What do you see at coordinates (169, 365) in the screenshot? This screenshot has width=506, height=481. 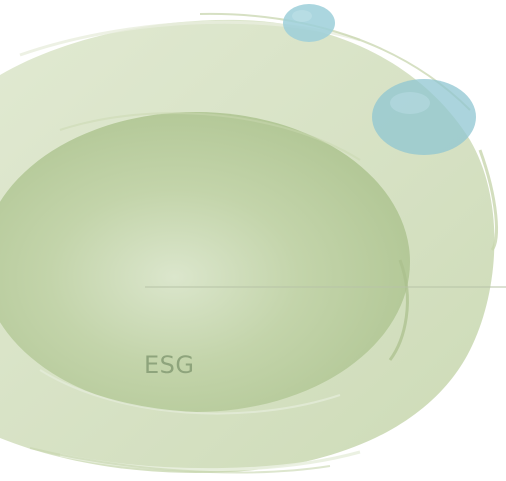 I see `esg-label: ESG` at bounding box center [169, 365].